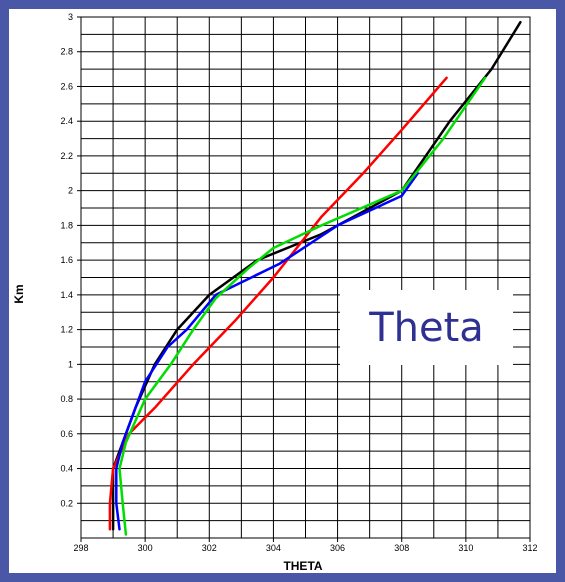  What do you see at coordinates (66, 434) in the screenshot?
I see `y-tick-label: 0.6` at bounding box center [66, 434].